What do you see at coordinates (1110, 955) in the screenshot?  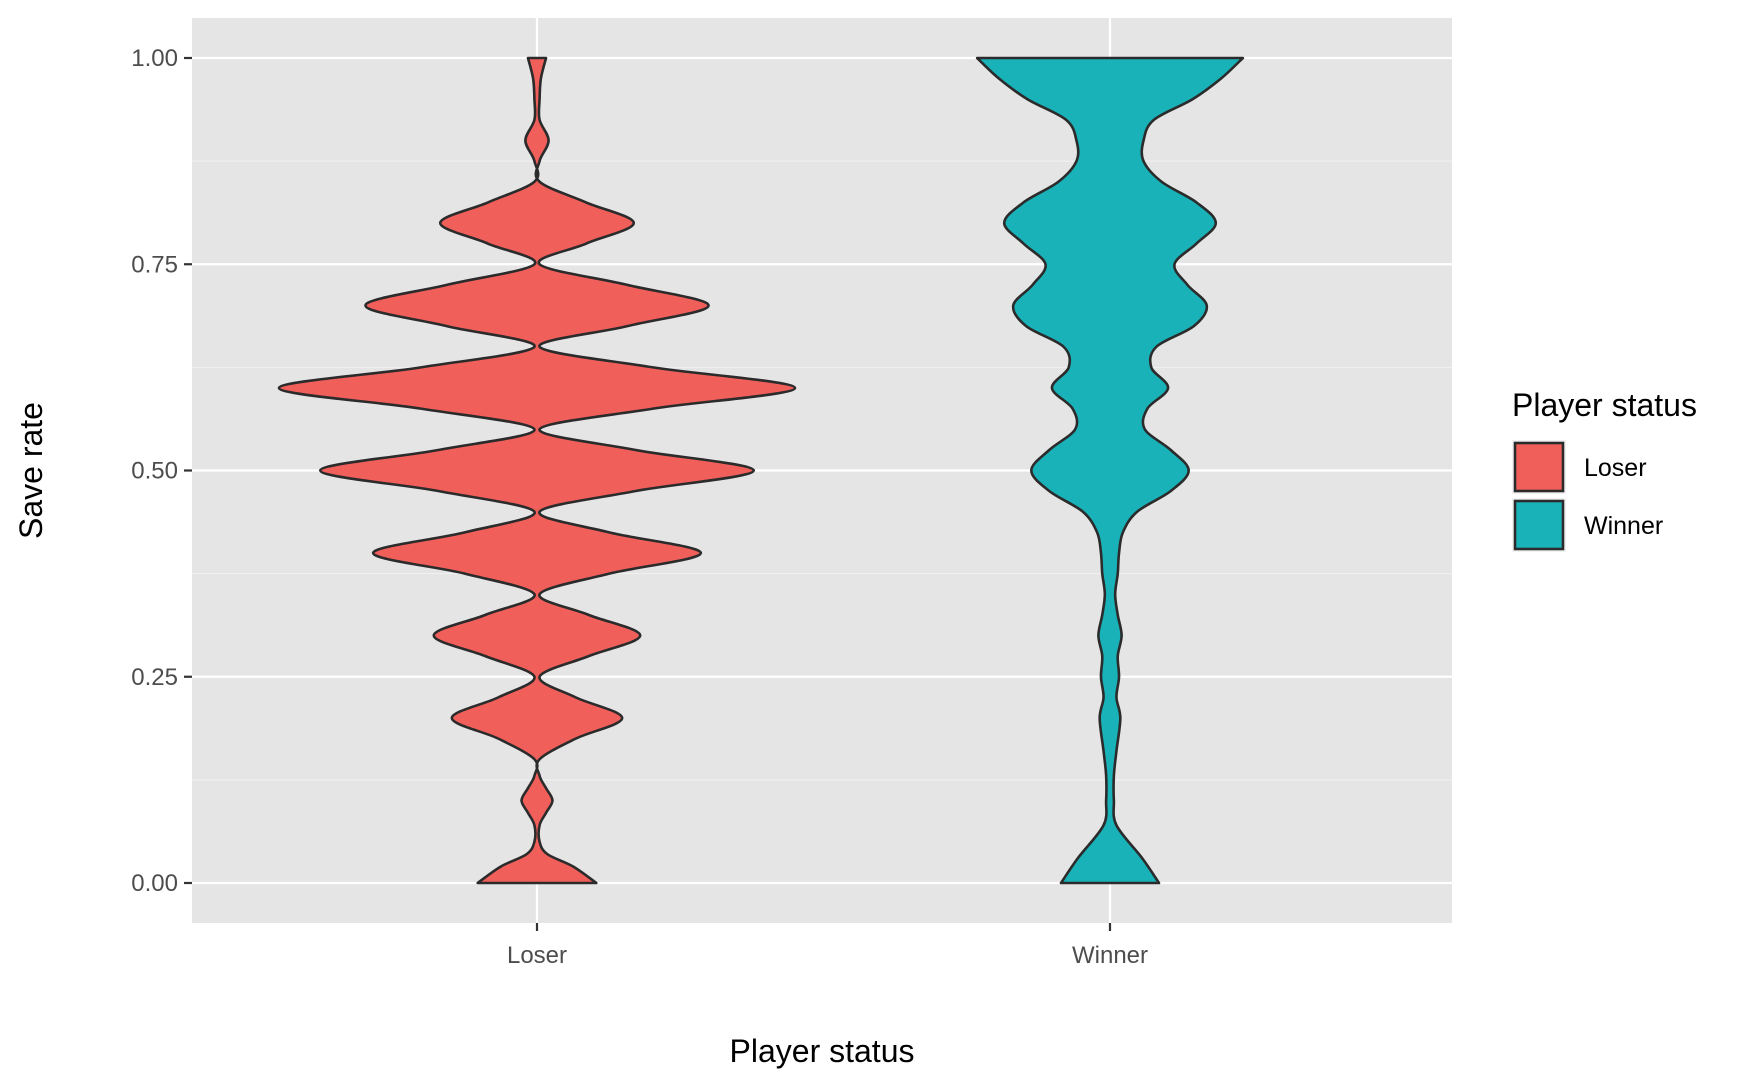 I see `x-tick-label: Winner` at bounding box center [1110, 955].